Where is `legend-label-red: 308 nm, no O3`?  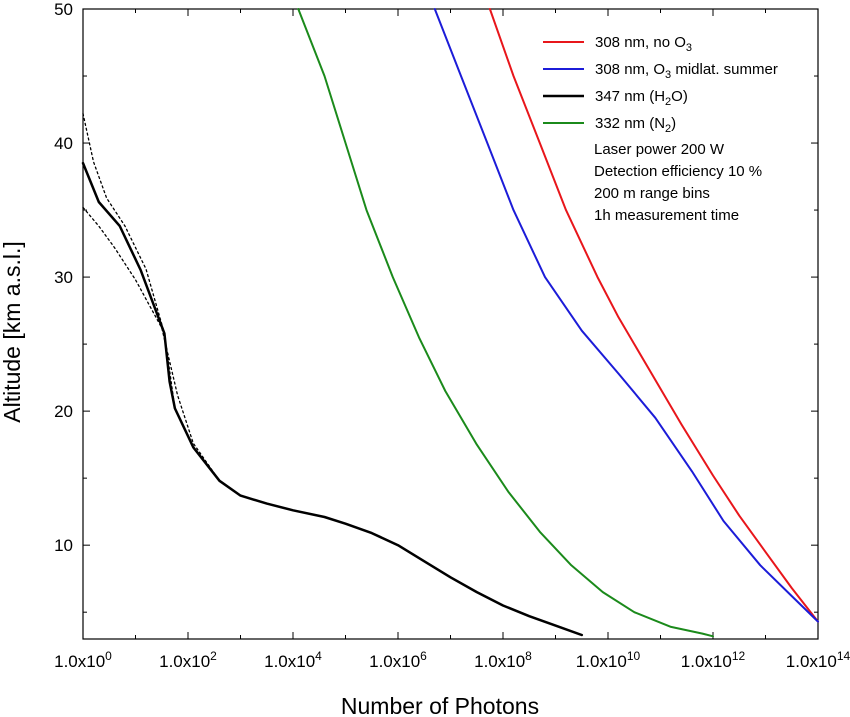
legend-label-red: 308 nm, no O3 is located at coordinates (643, 44).